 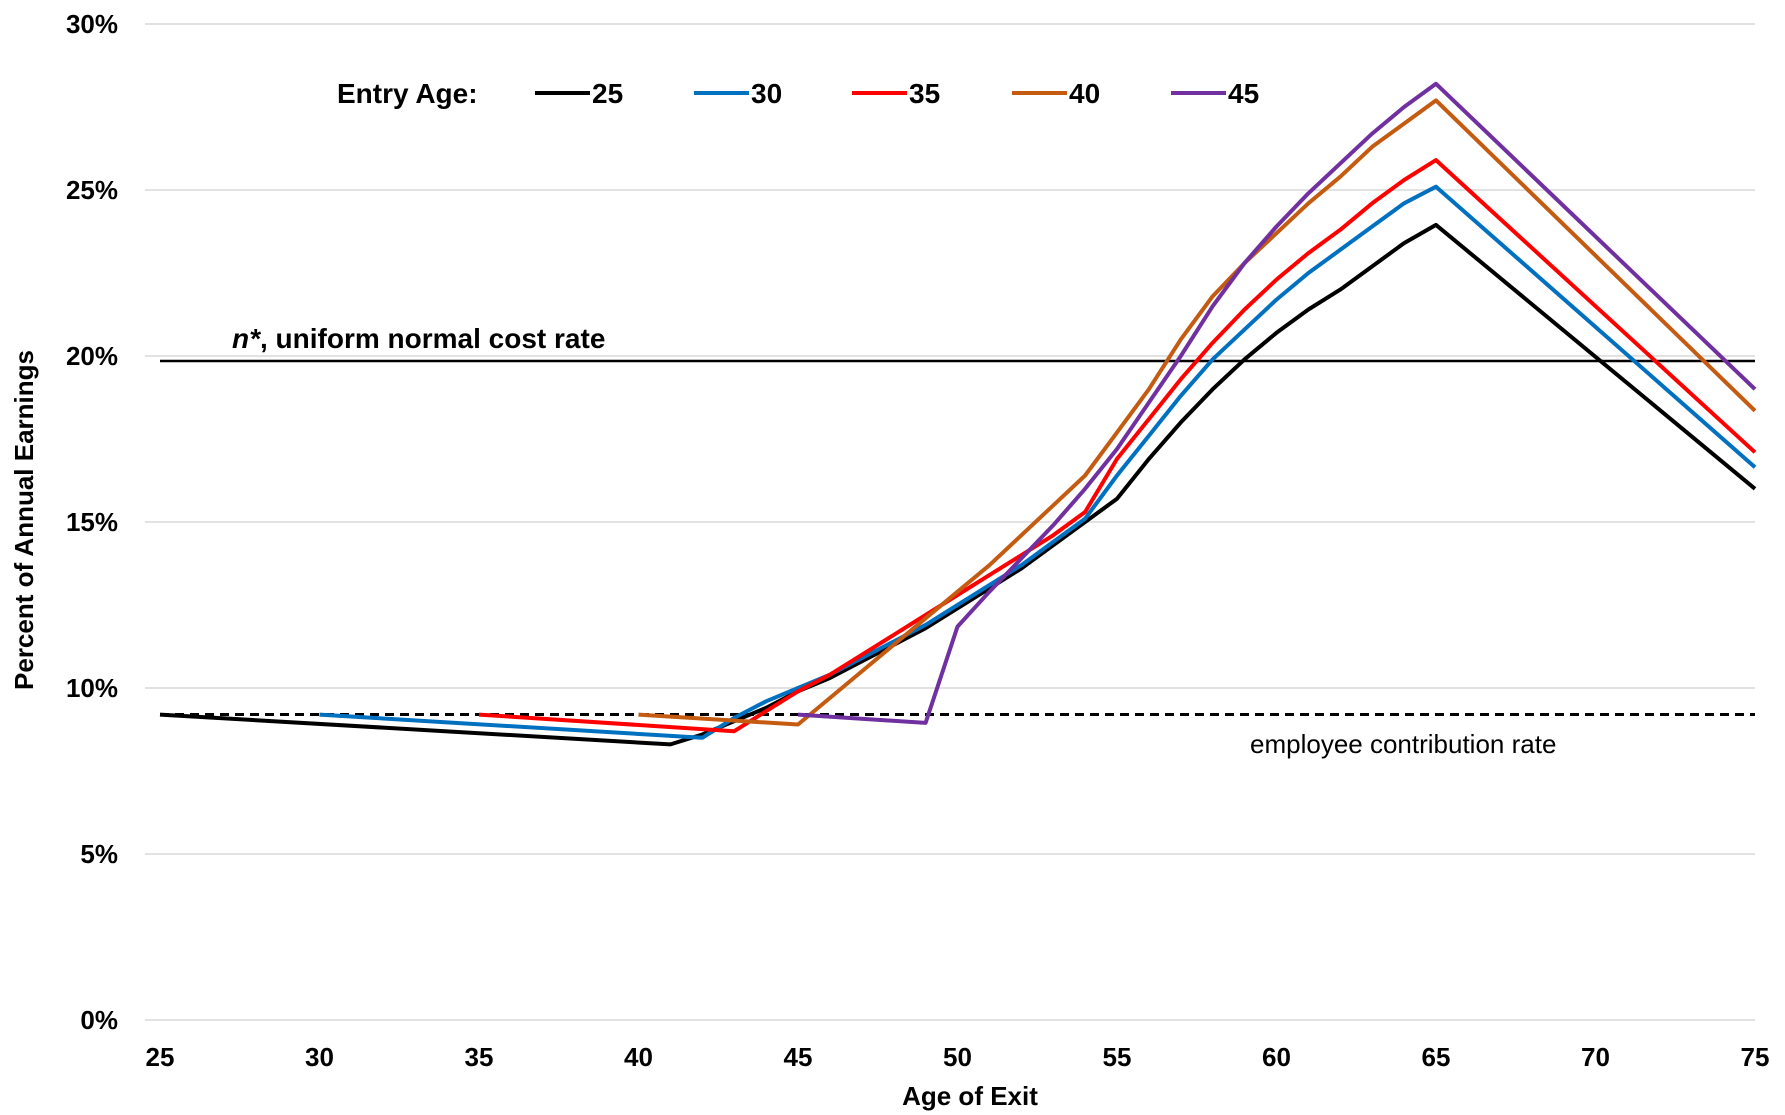 I want to click on x-tick-label: 25, so click(x=160, y=1057).